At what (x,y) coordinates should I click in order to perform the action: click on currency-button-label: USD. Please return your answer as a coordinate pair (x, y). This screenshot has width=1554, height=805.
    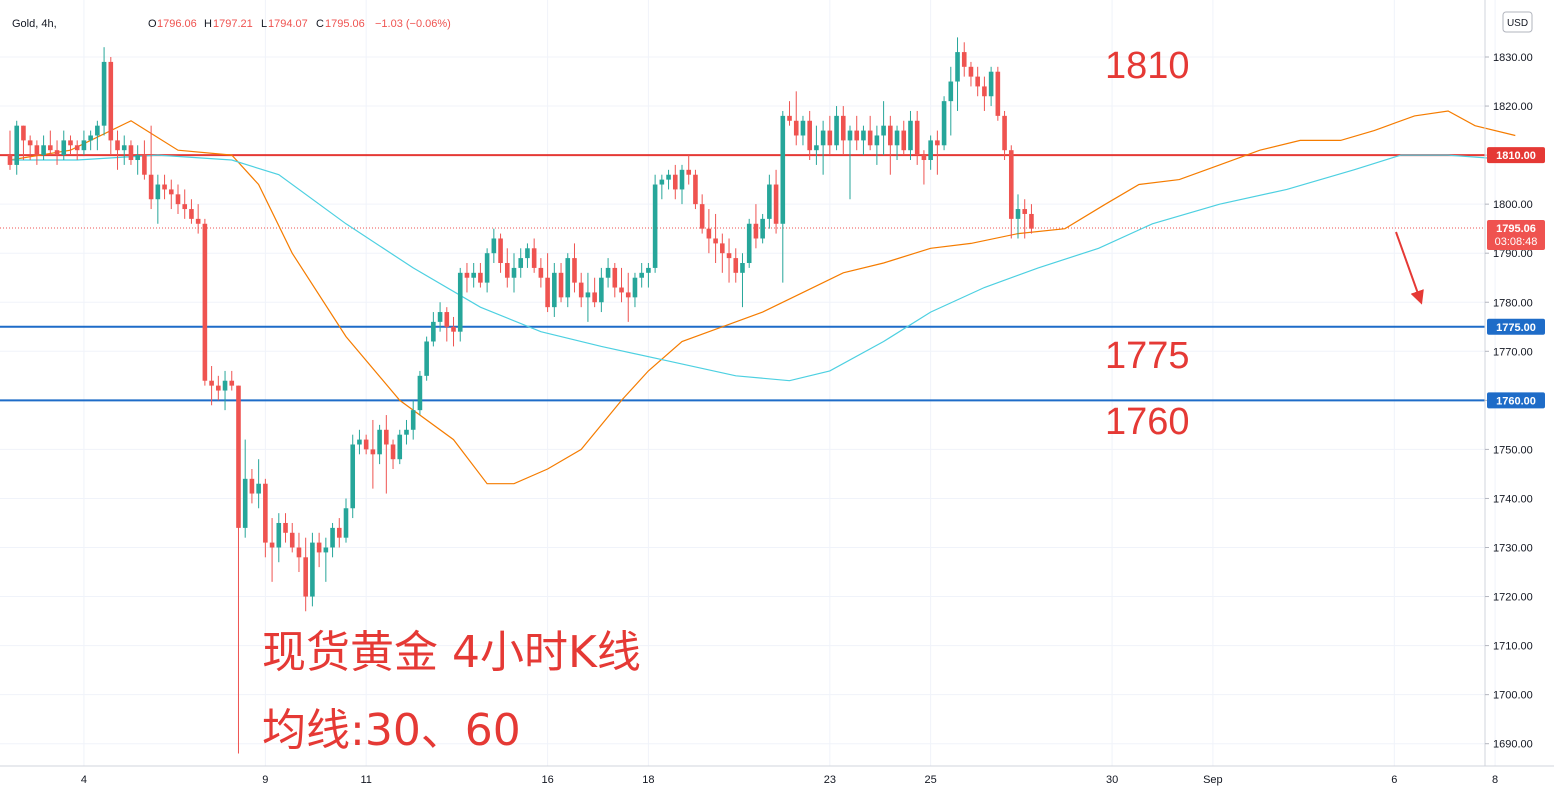
    Looking at the image, I should click on (1517, 23).